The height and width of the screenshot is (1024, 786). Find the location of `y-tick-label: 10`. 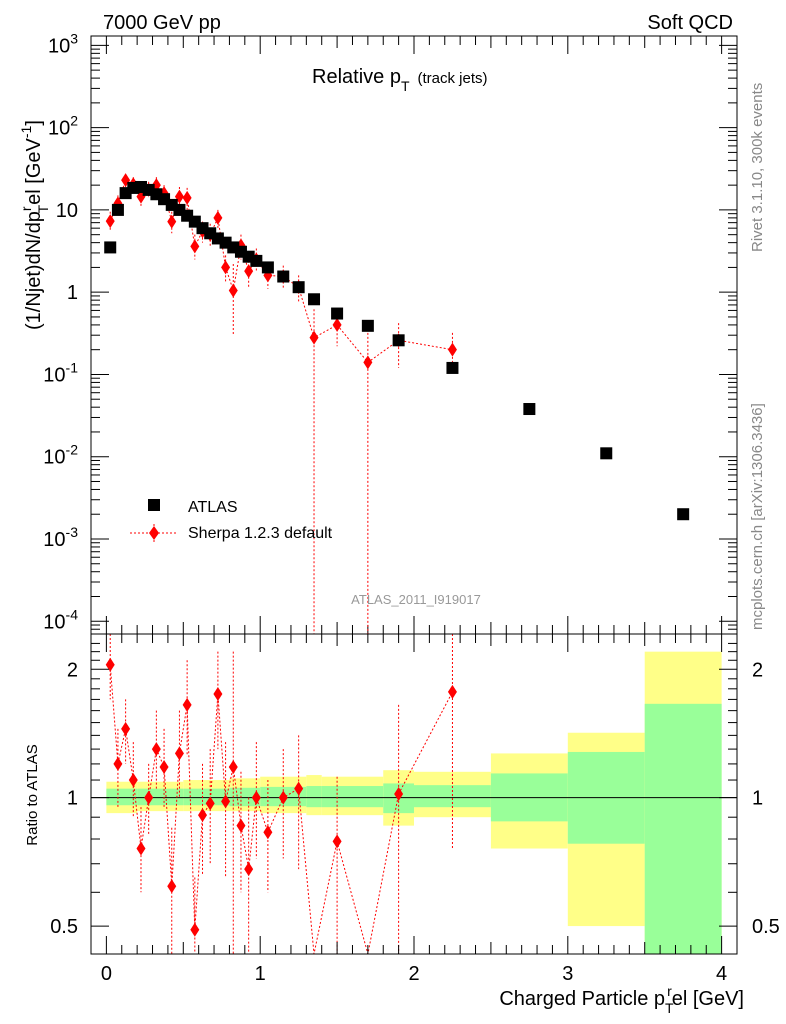

y-tick-label: 10 is located at coordinates (67, 211).